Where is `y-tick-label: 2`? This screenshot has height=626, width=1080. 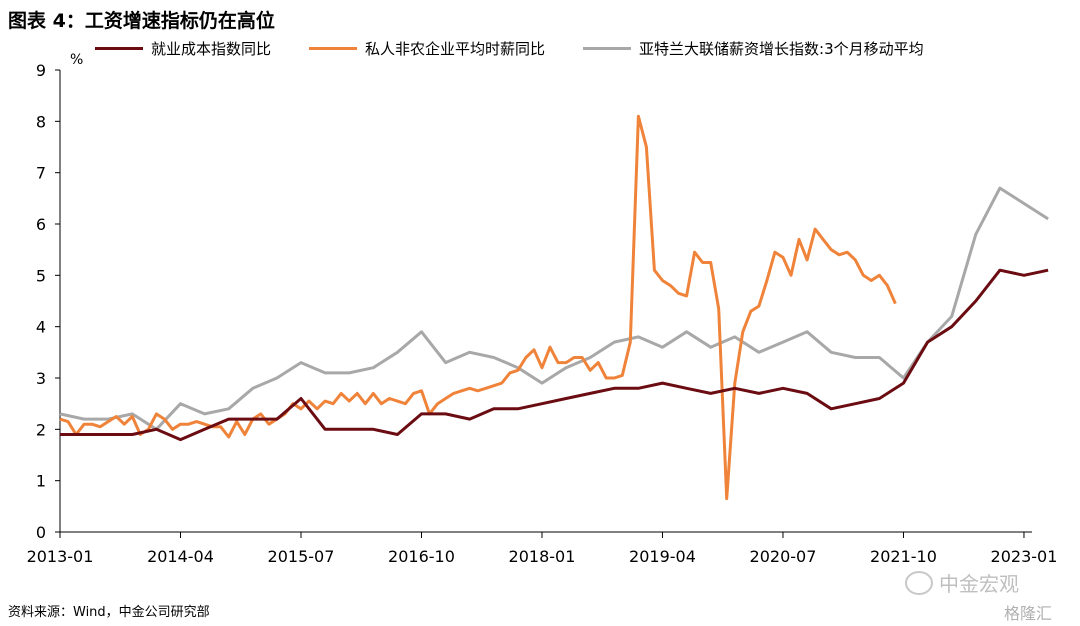 y-tick-label: 2 is located at coordinates (41, 429).